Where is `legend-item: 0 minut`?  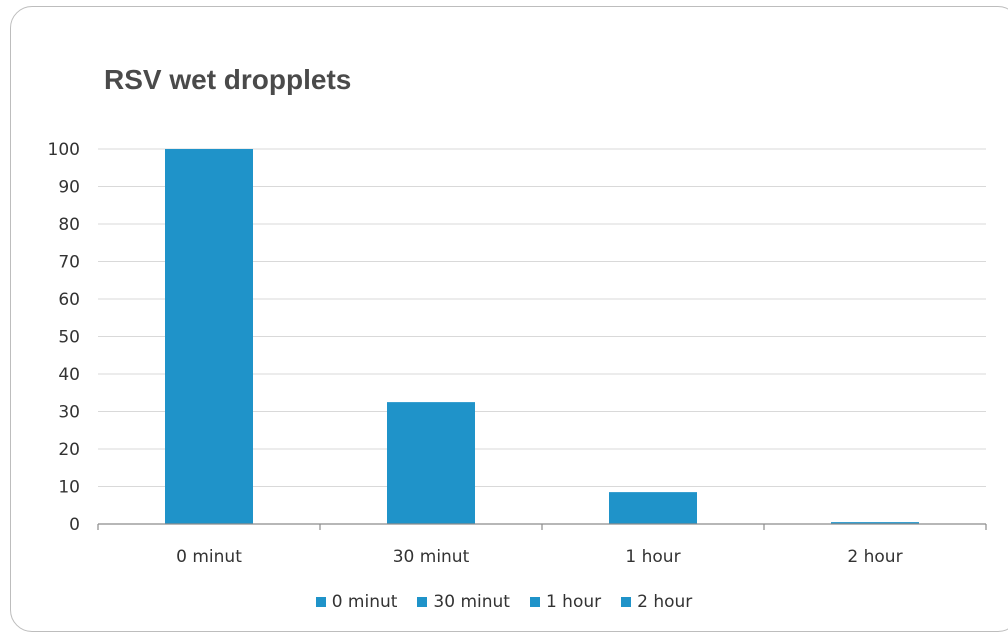 legend-item: 0 minut is located at coordinates (356, 602).